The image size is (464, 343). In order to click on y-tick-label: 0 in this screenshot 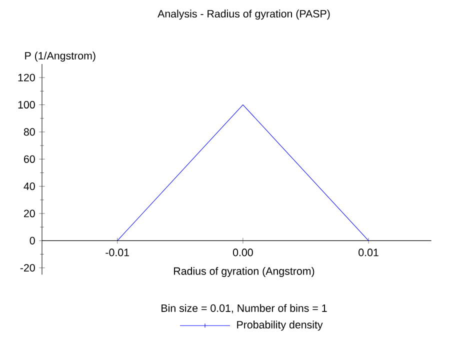, I will do `click(32, 241)`.